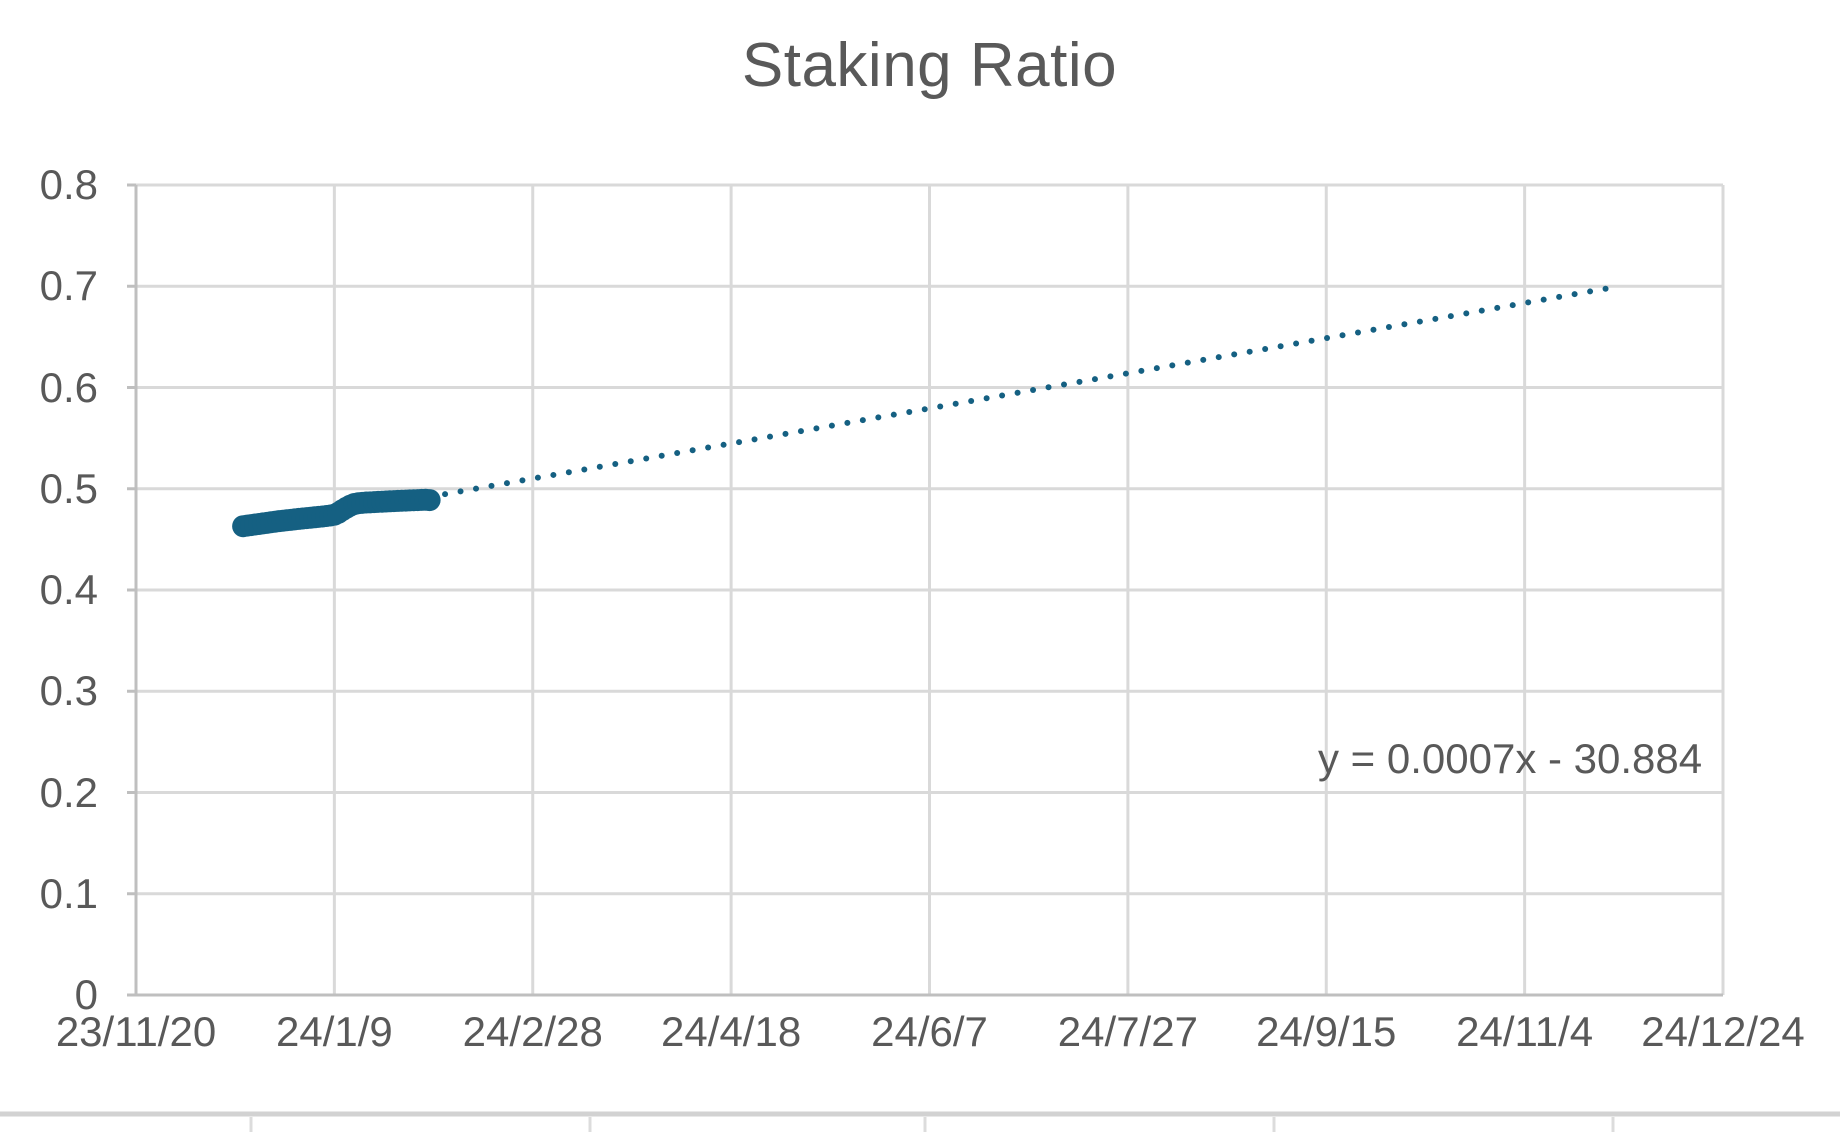 This screenshot has height=1132, width=1840. Describe the element at coordinates (1723, 1031) in the screenshot. I see `x-axis-label: 24/12/24` at that location.